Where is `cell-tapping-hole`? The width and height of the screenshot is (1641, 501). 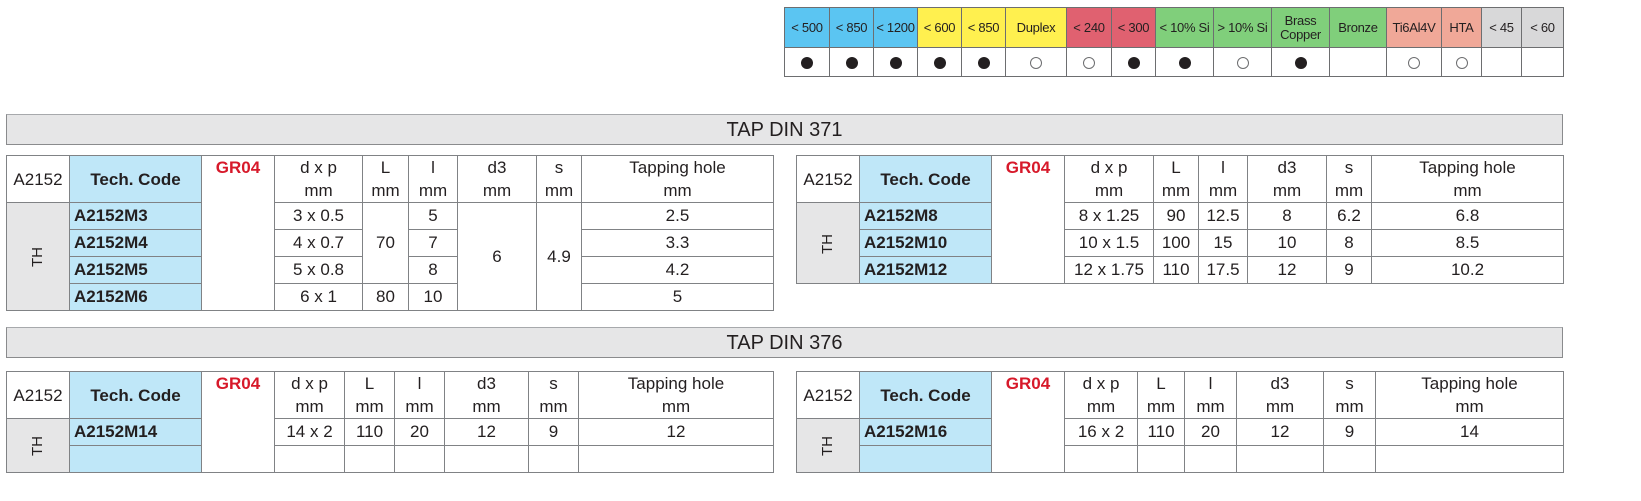
cell-tapping-hole is located at coordinates (676, 459).